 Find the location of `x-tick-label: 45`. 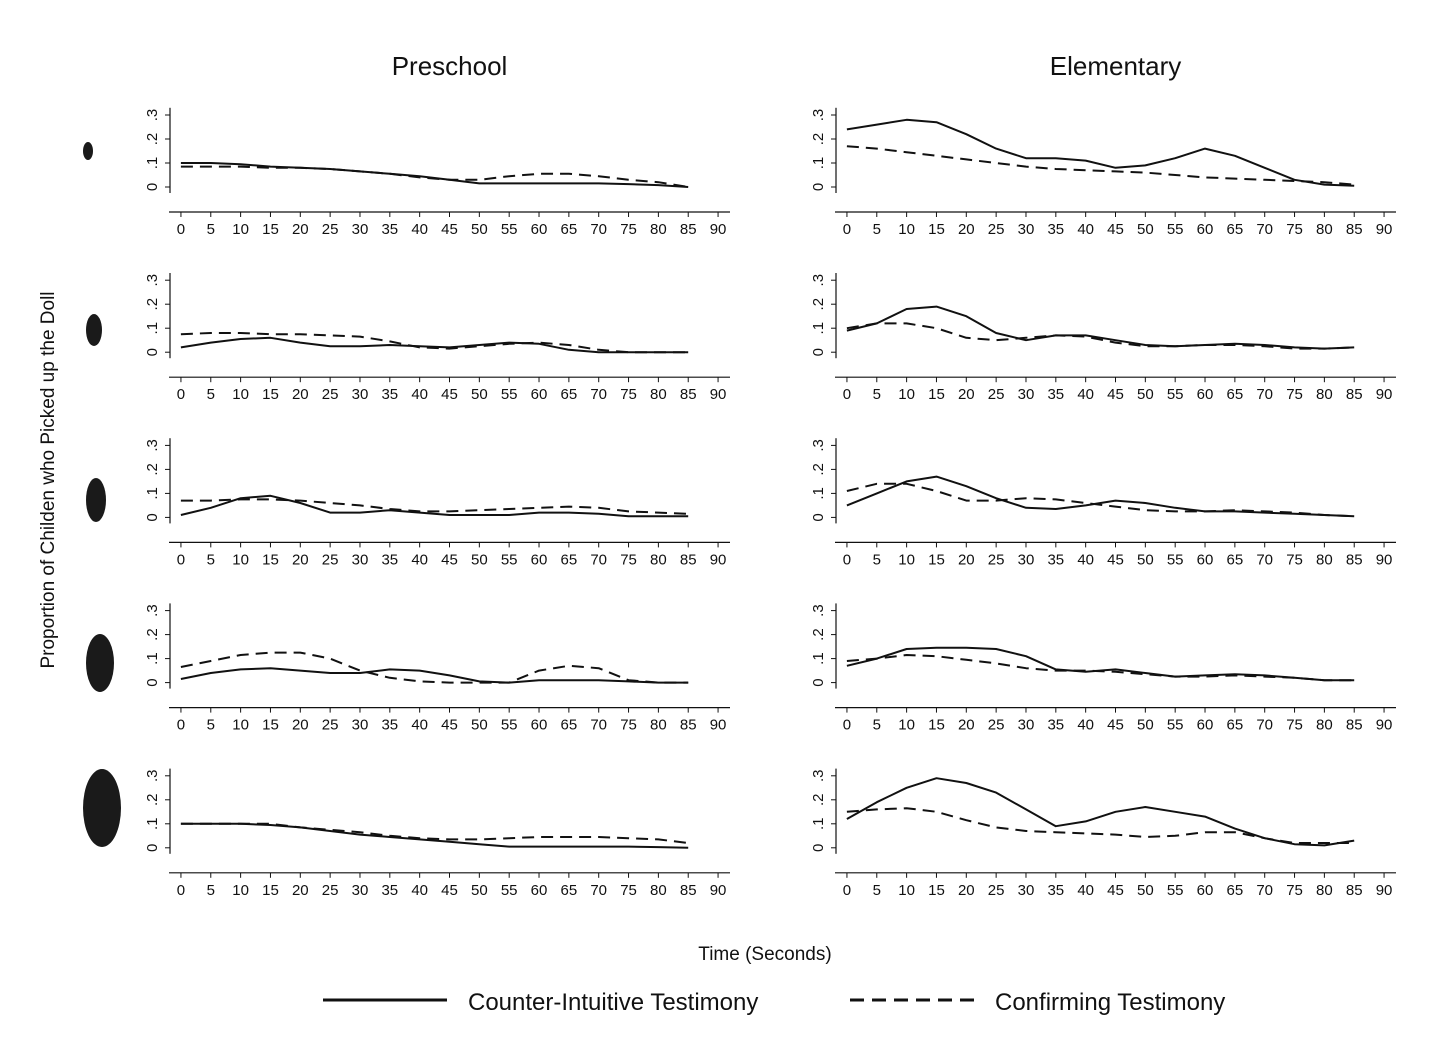

x-tick-label: 45 is located at coordinates (449, 394).